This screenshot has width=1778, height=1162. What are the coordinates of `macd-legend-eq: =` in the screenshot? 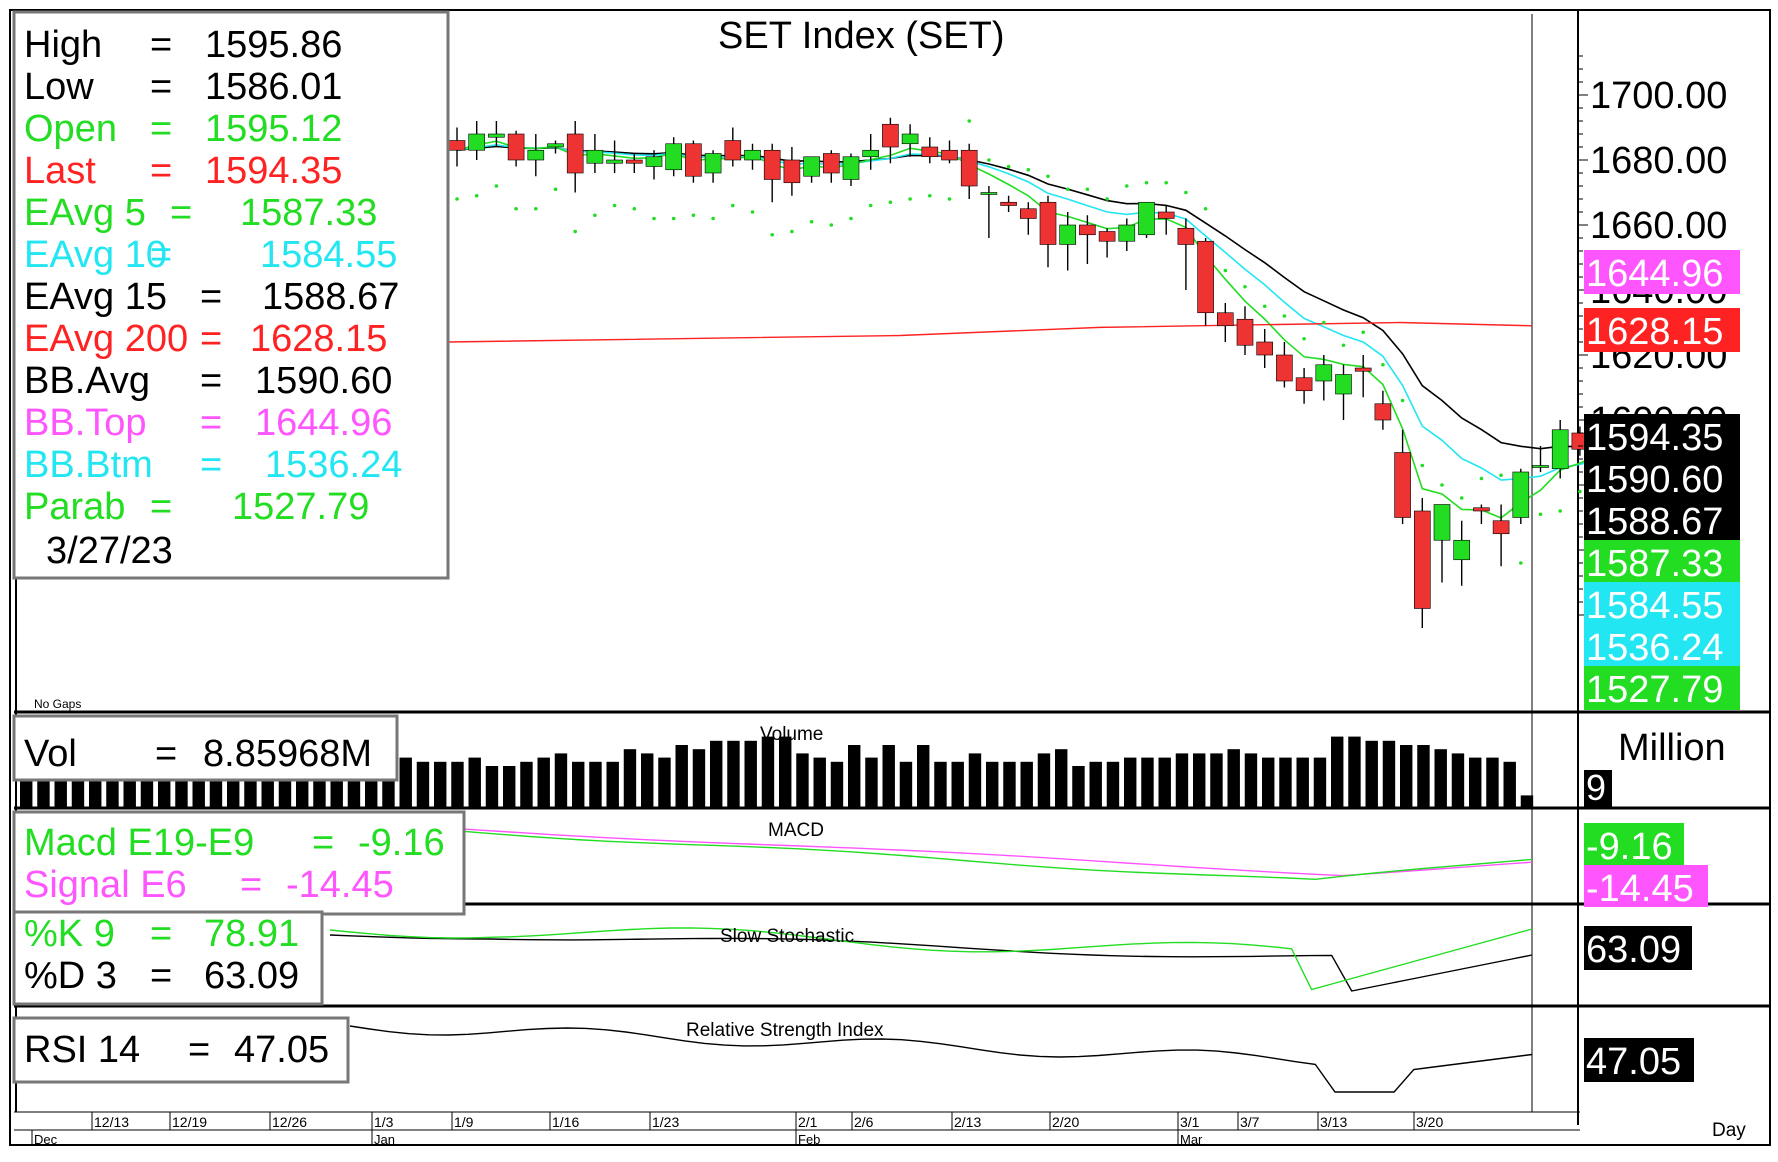 It's located at (323, 843).